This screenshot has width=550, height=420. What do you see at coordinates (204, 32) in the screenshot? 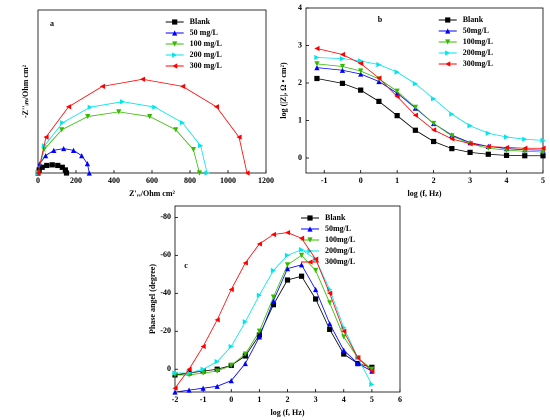
I see `legend-label: 50 mg/L` at bounding box center [204, 32].